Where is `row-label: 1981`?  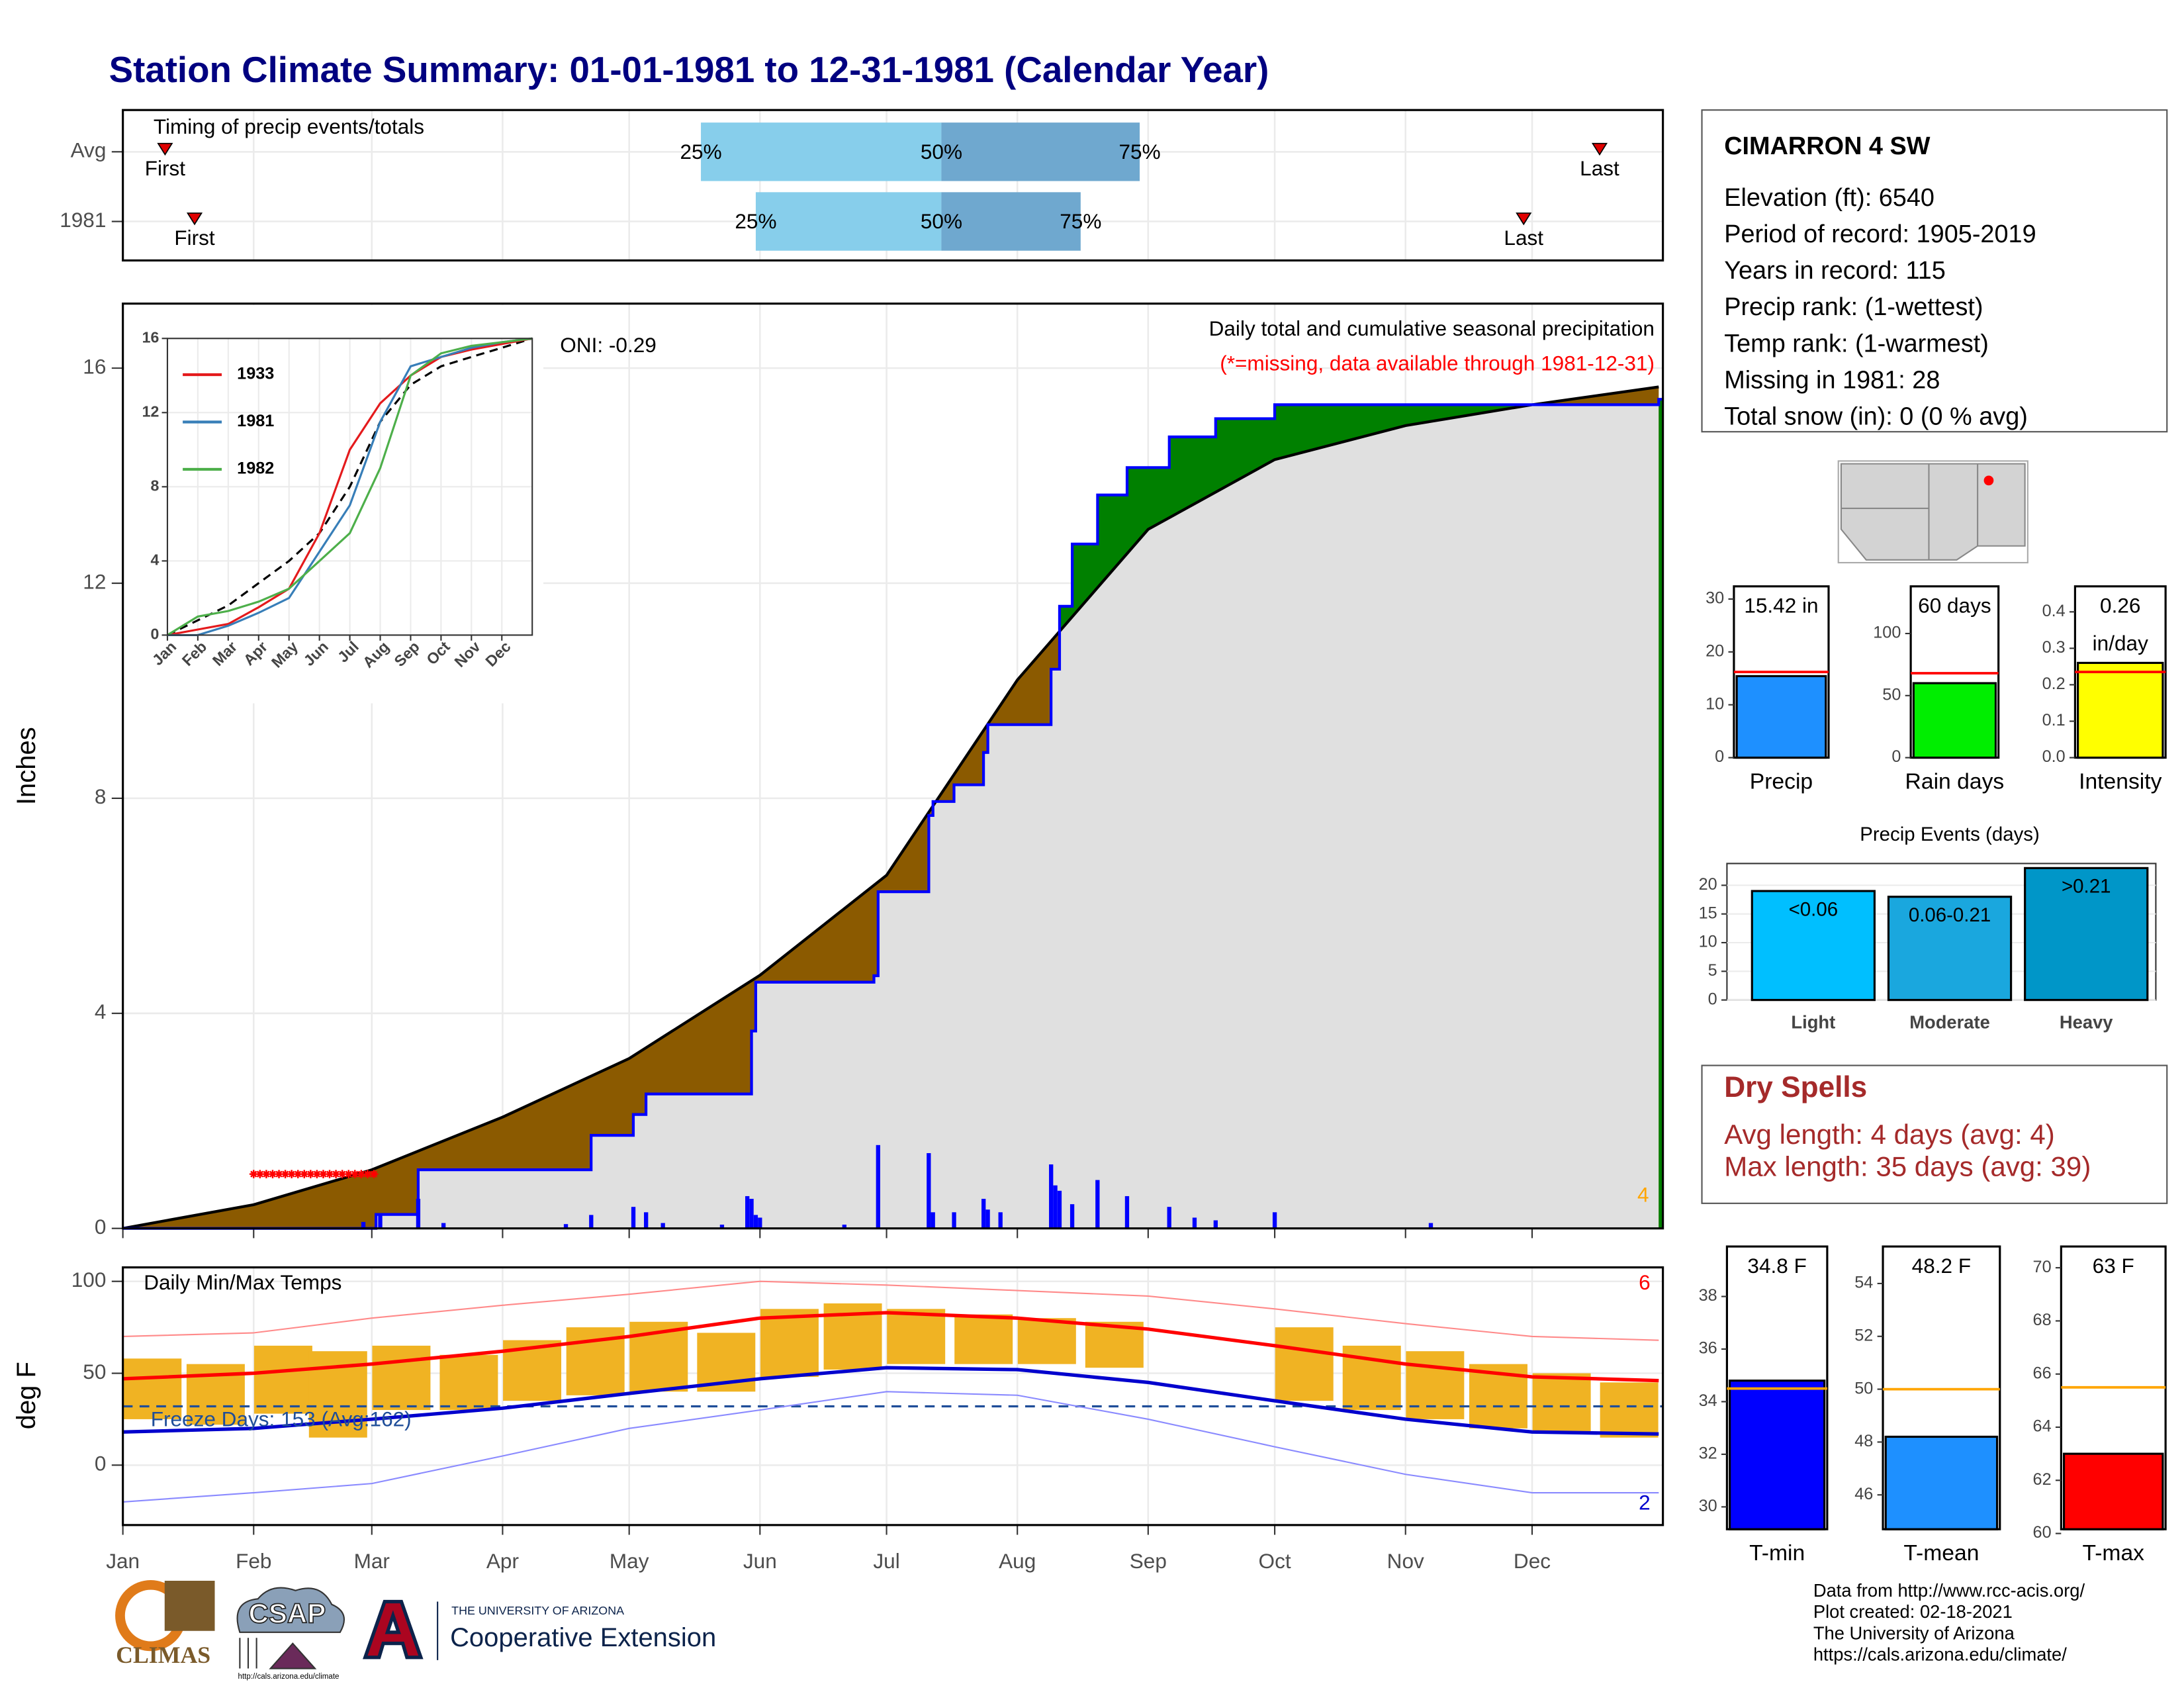
row-label: 1981 is located at coordinates (83, 220).